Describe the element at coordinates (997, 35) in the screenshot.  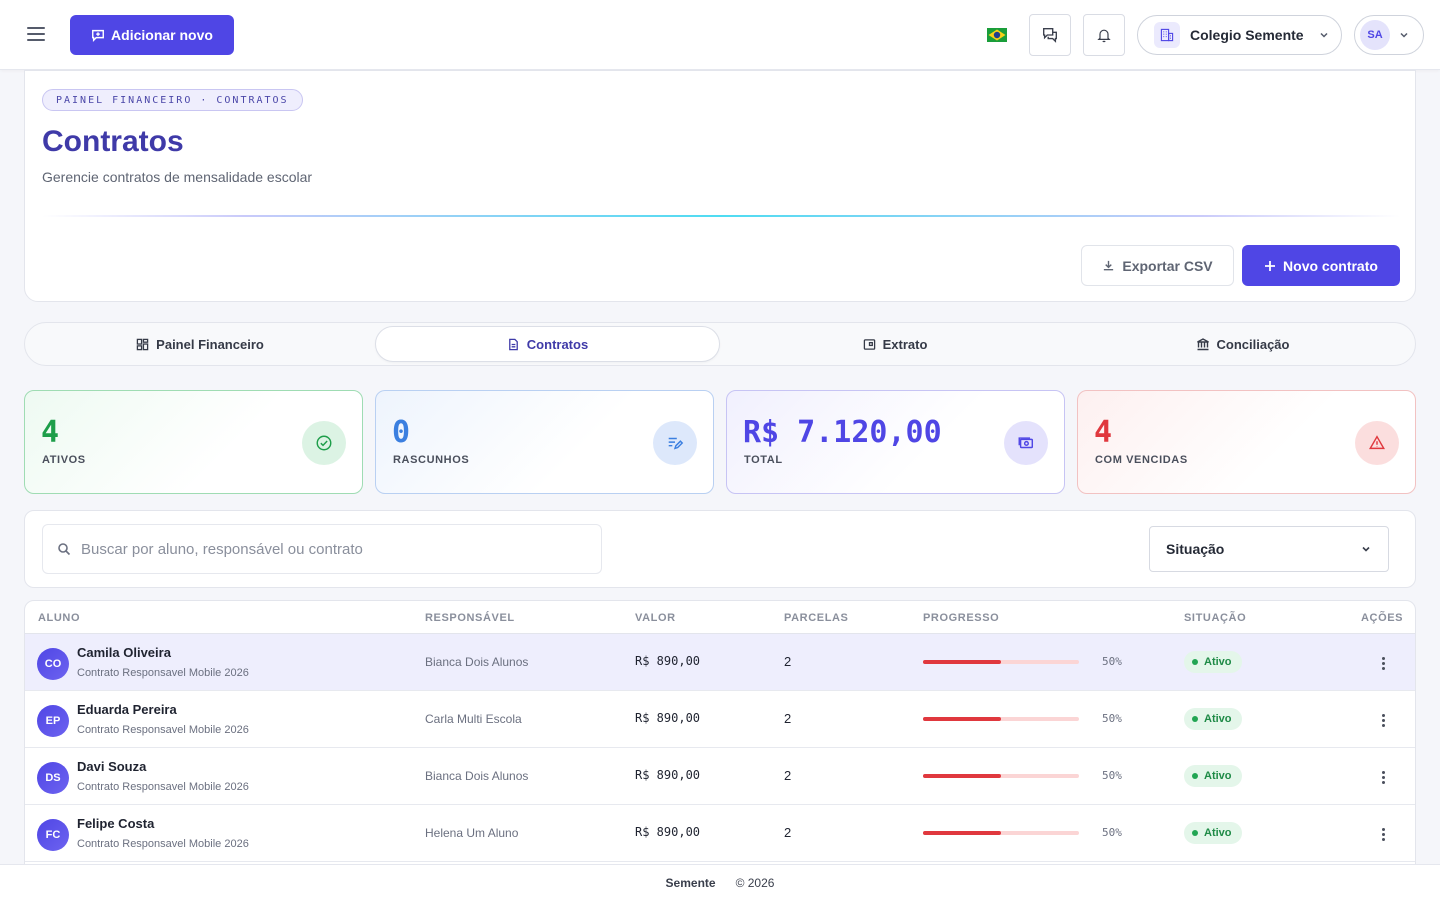
I see `brazil-flag-icon` at that location.